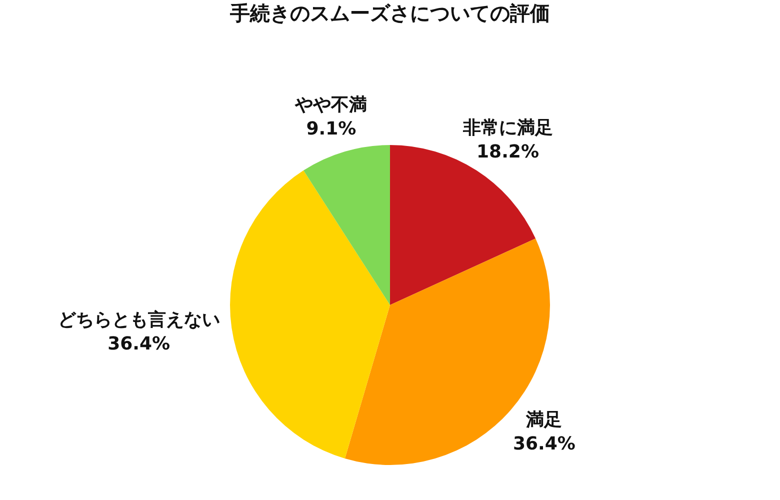 The image size is (780, 500). I want to click on chart-title: 手続きのスムーズさについての評価, so click(390, 13).